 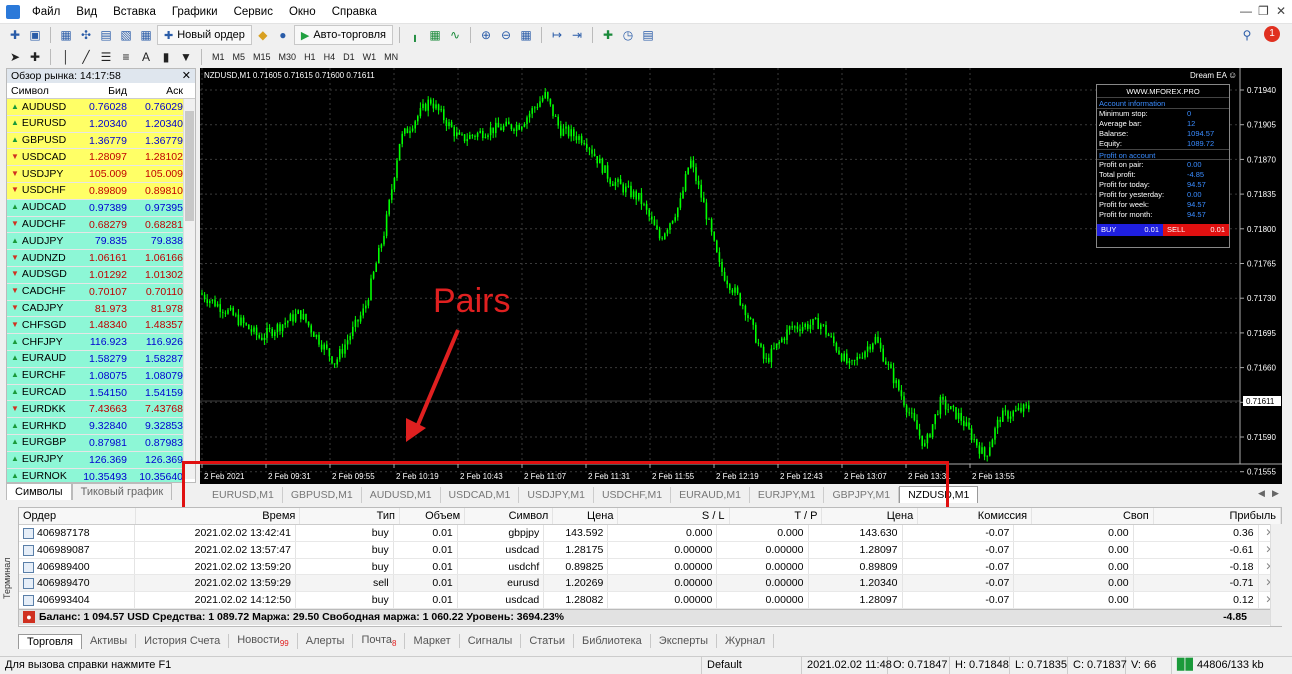 I want to click on chart-tab-eurusd: EURUSD,M1, so click(x=243, y=495).